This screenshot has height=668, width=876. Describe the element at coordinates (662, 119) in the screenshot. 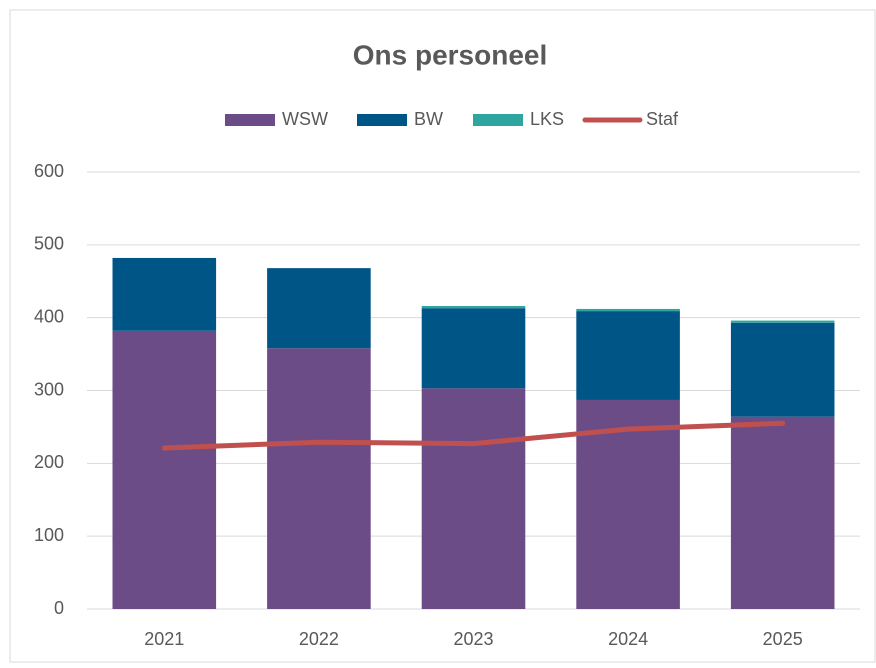

I see `legend-label: Staf` at that location.